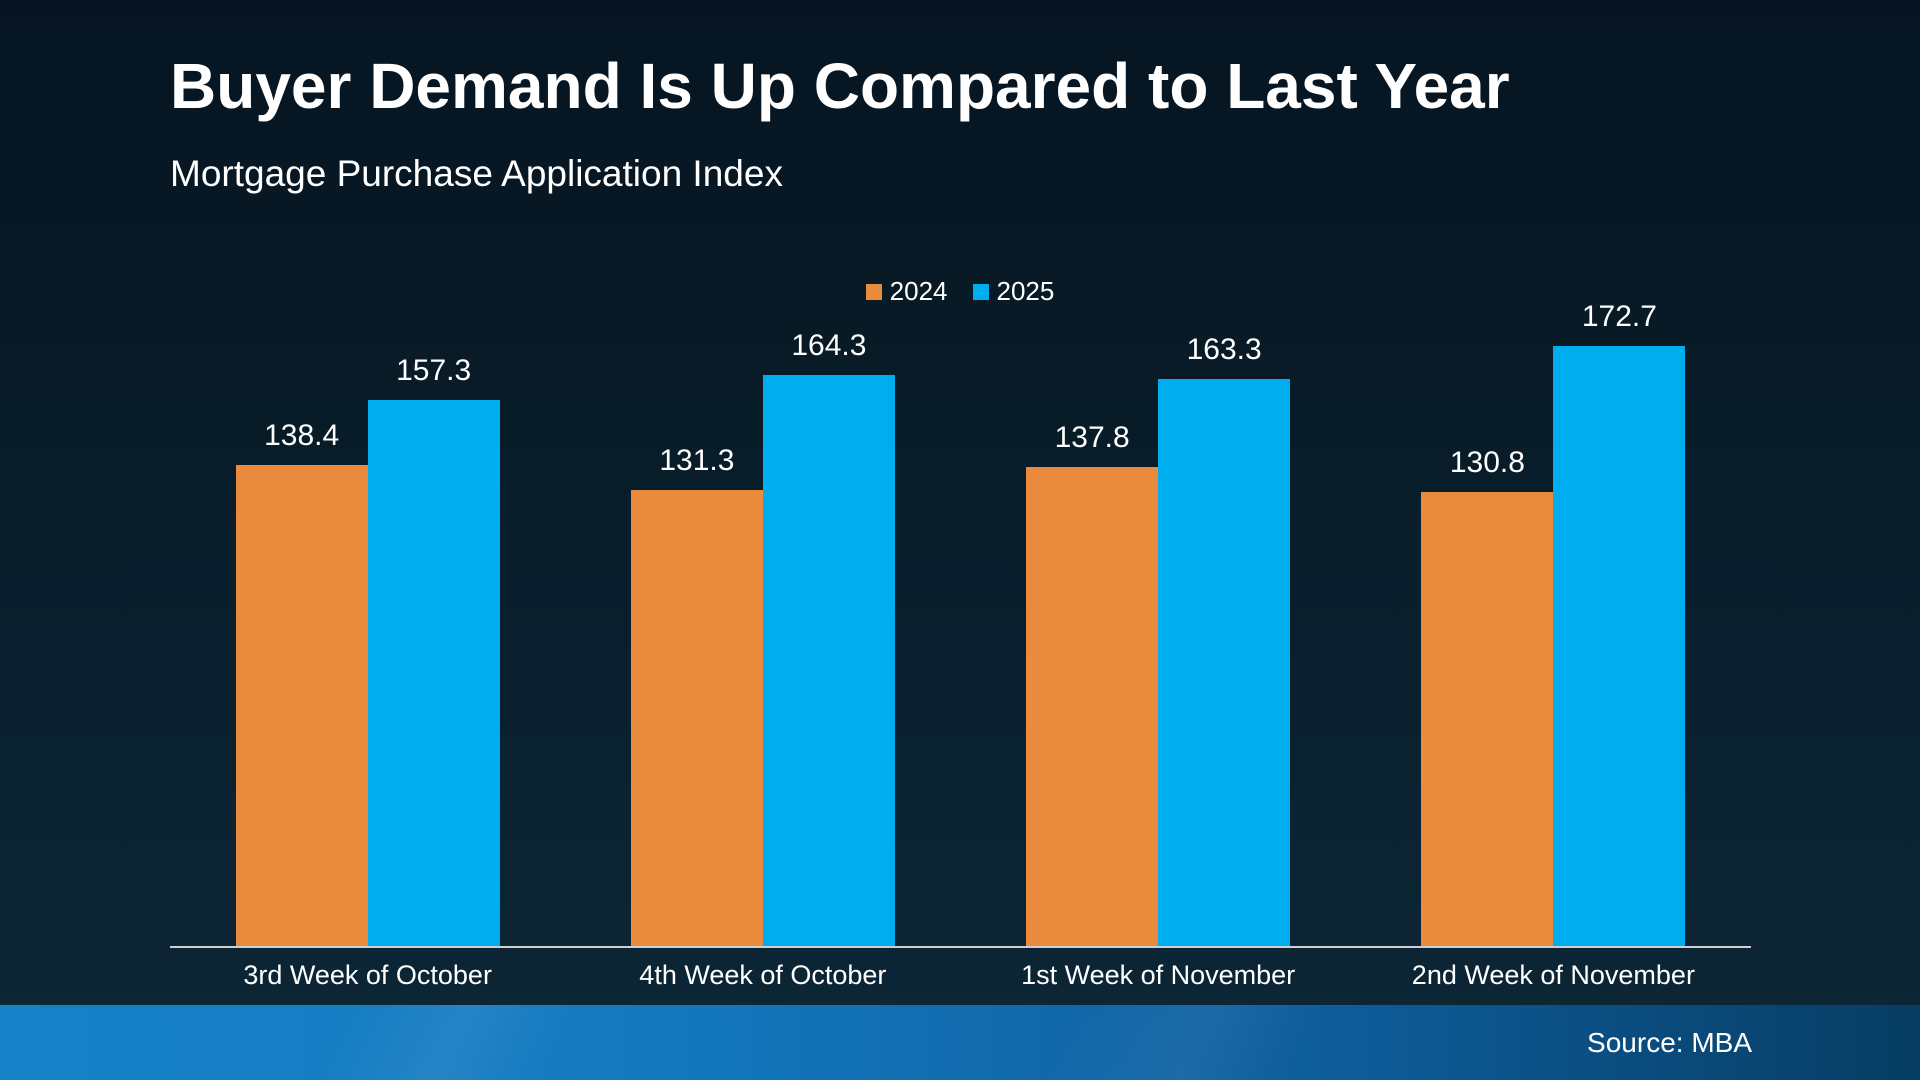 This screenshot has height=1080, width=1920. Describe the element at coordinates (1224, 349) in the screenshot. I see `value-label: 163.3` at that location.